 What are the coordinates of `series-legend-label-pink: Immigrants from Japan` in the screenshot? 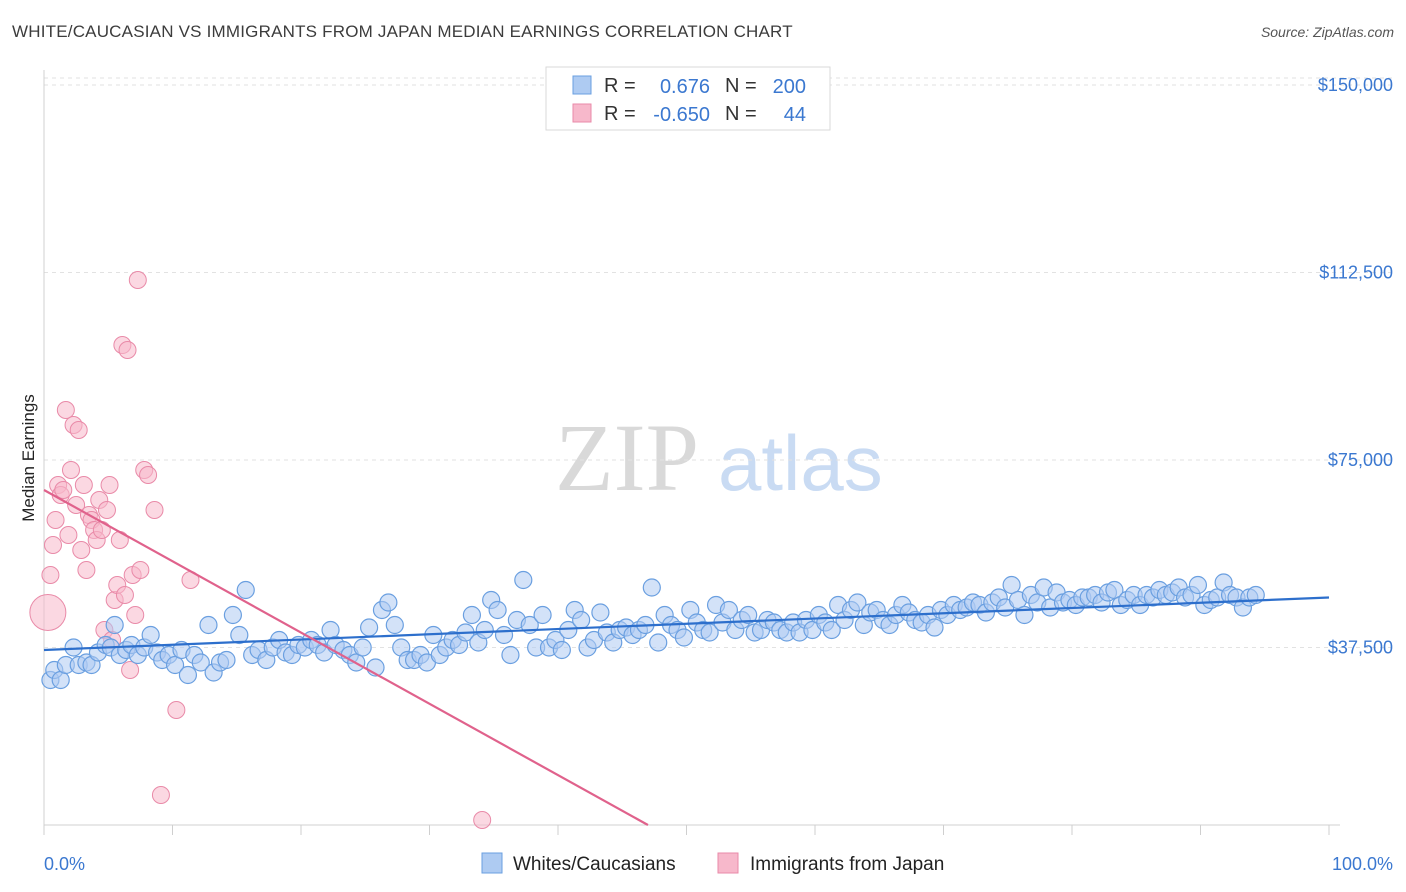 It's located at (847, 864).